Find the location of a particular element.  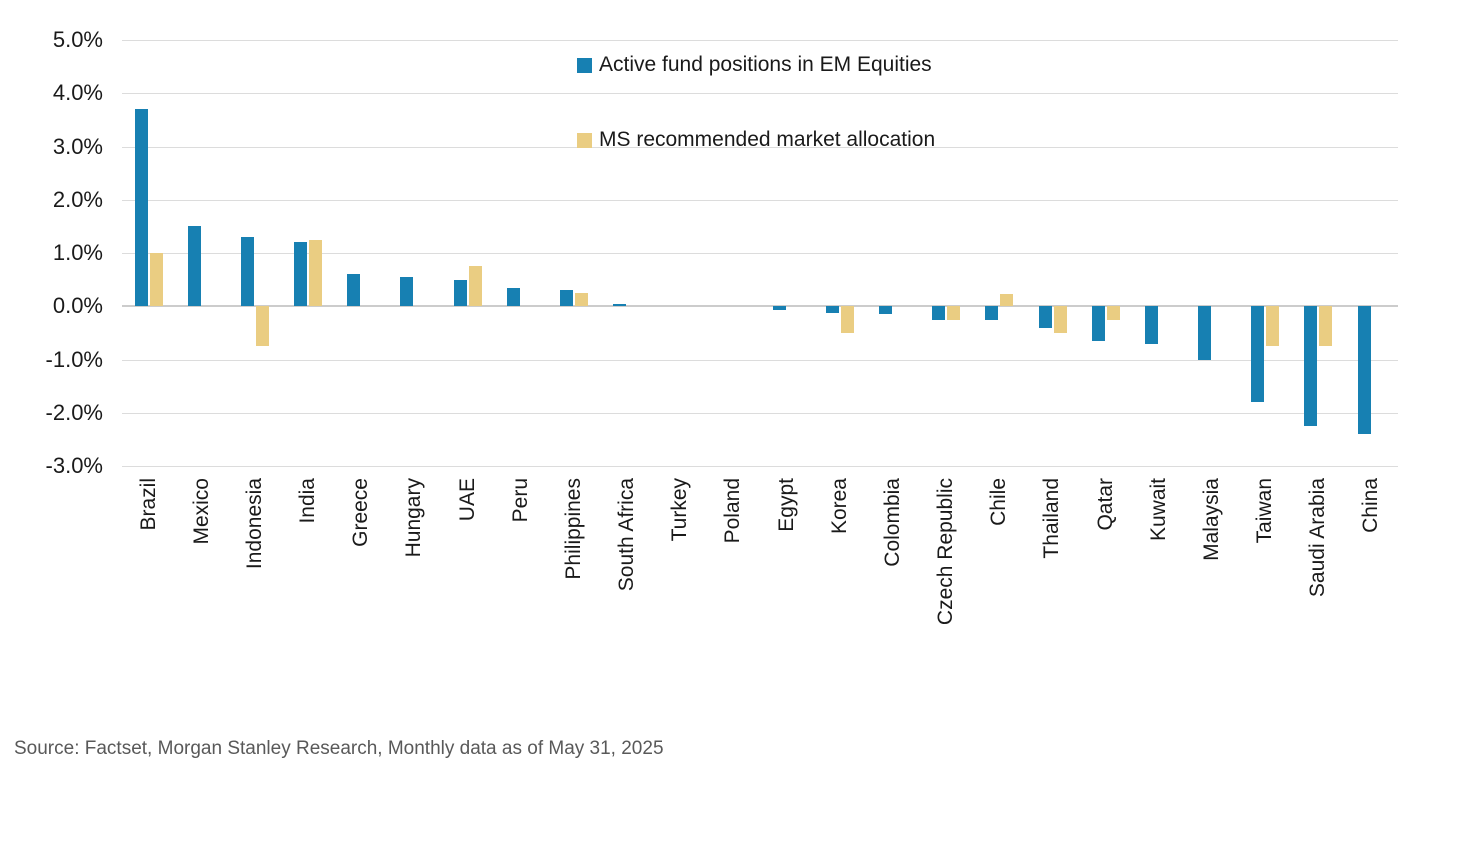

legend-label: MS recommended market allocation is located at coordinates (767, 139).